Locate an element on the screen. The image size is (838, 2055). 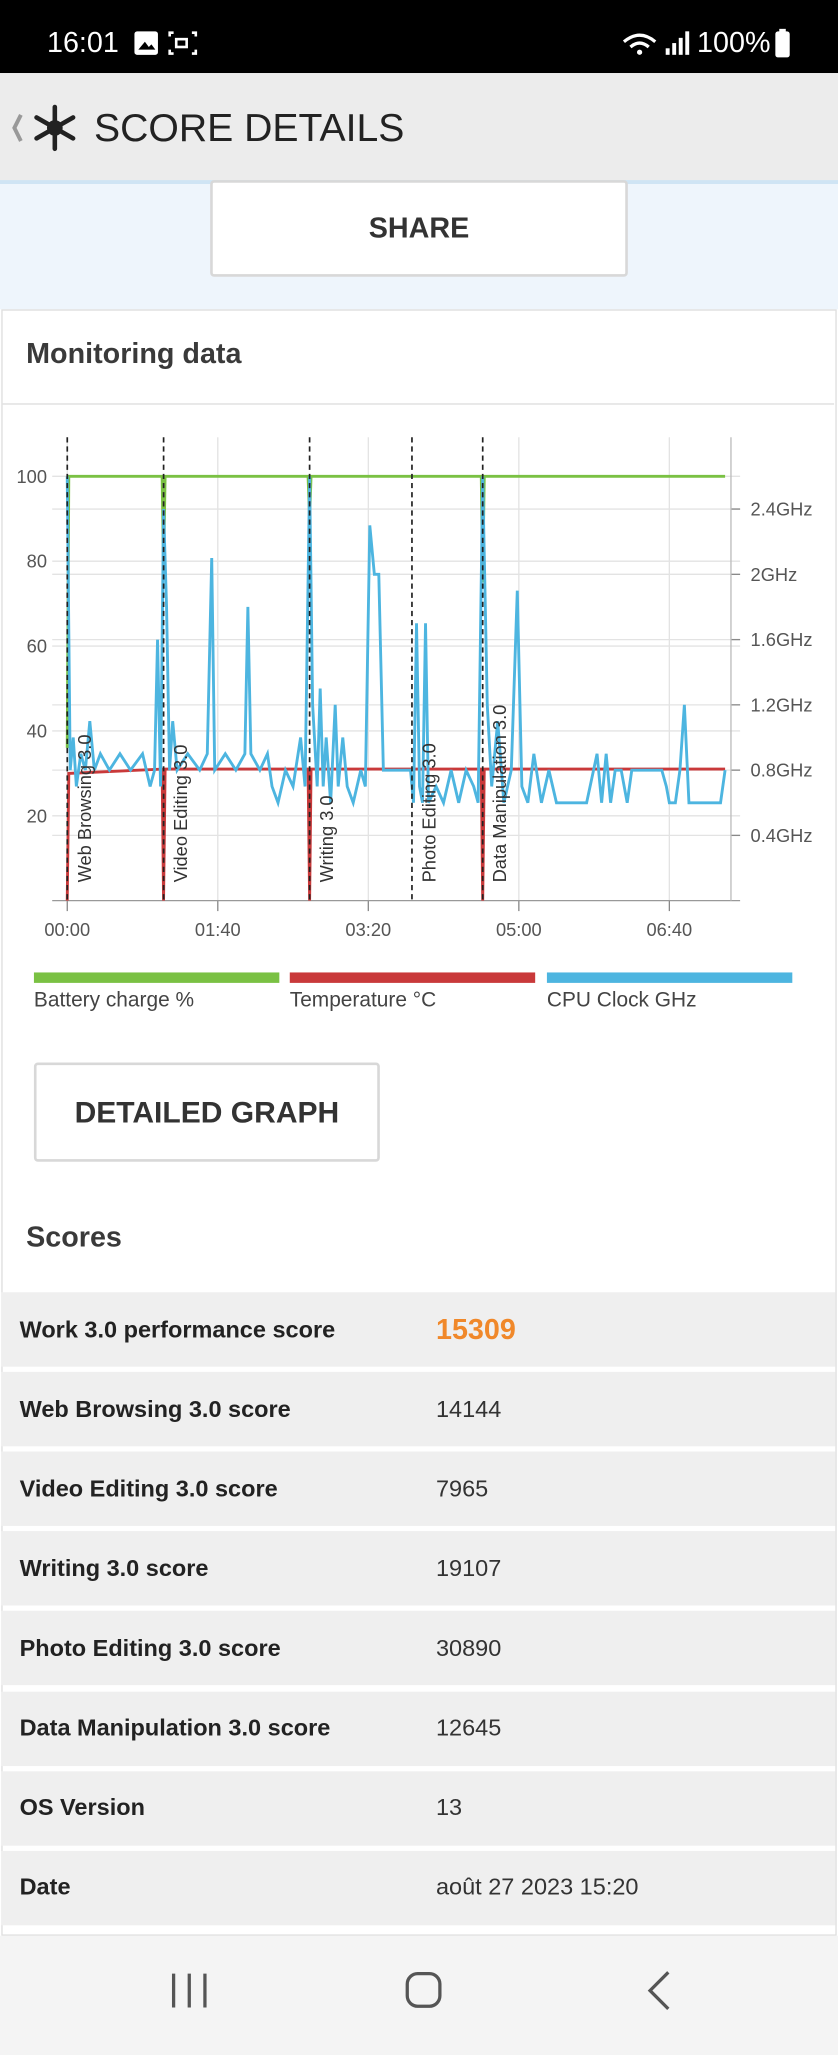
nav-icons is located at coordinates (420, 1991).